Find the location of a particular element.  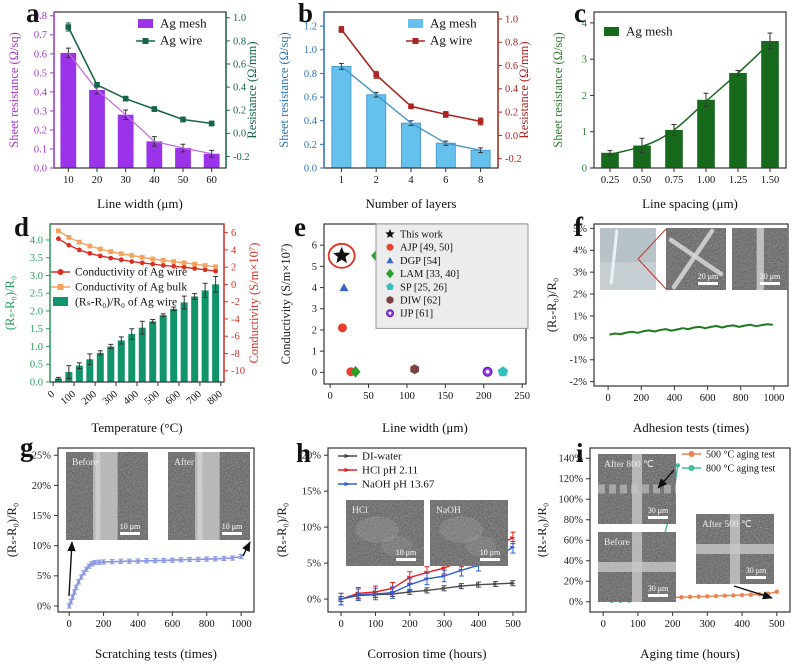

svg-text: 0.25 is located at coordinates (610, 180).